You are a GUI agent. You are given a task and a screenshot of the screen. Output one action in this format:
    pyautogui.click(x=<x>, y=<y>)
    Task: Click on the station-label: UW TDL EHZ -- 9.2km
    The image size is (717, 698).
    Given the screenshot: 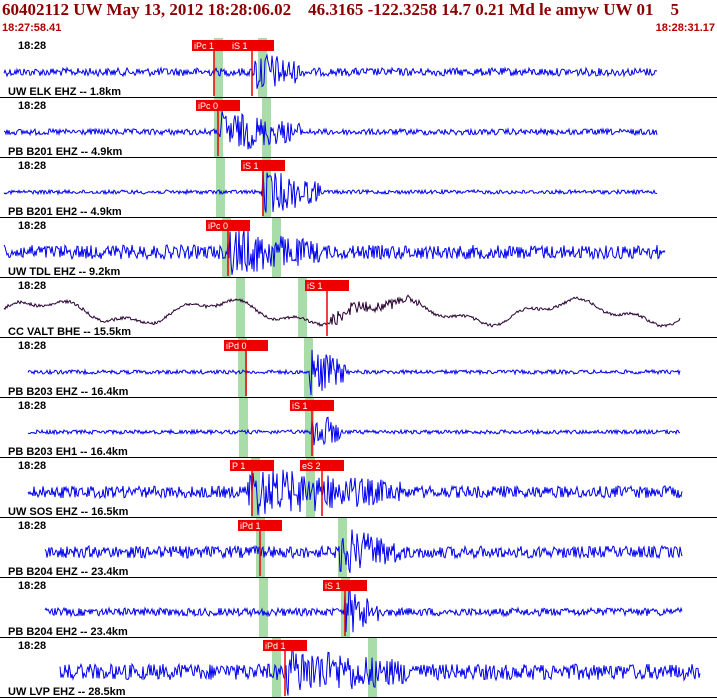 What is the action you would take?
    pyautogui.click(x=64, y=272)
    